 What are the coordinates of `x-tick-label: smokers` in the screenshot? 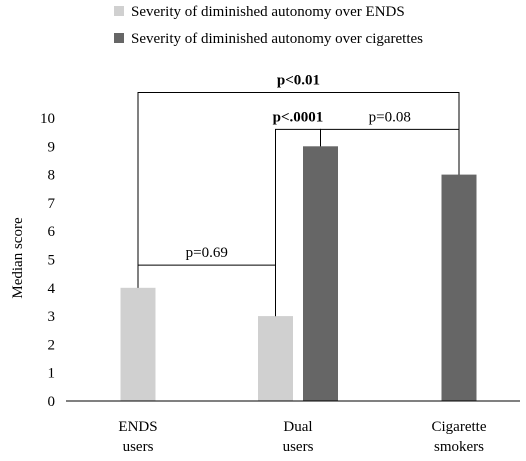 It's located at (459, 447).